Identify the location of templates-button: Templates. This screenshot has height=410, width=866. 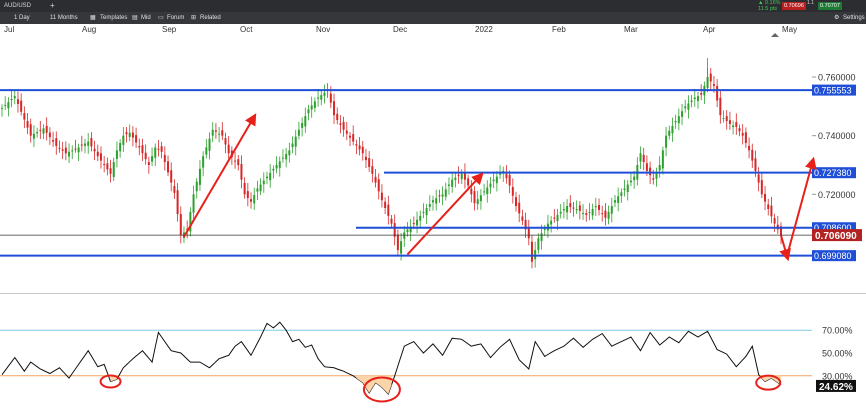
(114, 18).